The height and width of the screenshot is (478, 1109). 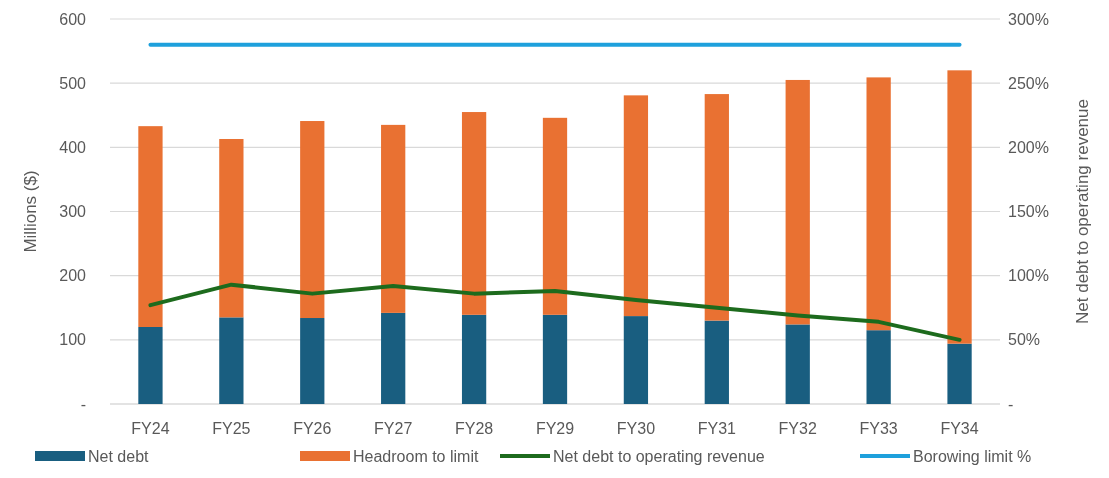 What do you see at coordinates (797, 428) in the screenshot?
I see `x-tick-label: FY32` at bounding box center [797, 428].